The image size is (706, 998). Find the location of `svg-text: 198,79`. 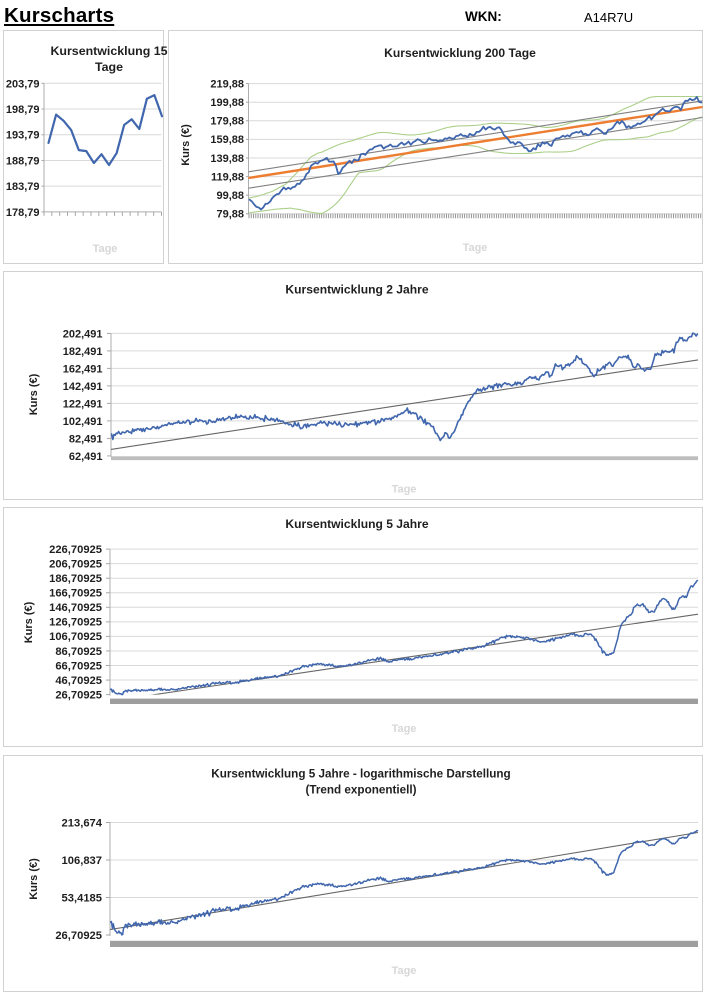

svg-text: 198,79 is located at coordinates (23, 110).